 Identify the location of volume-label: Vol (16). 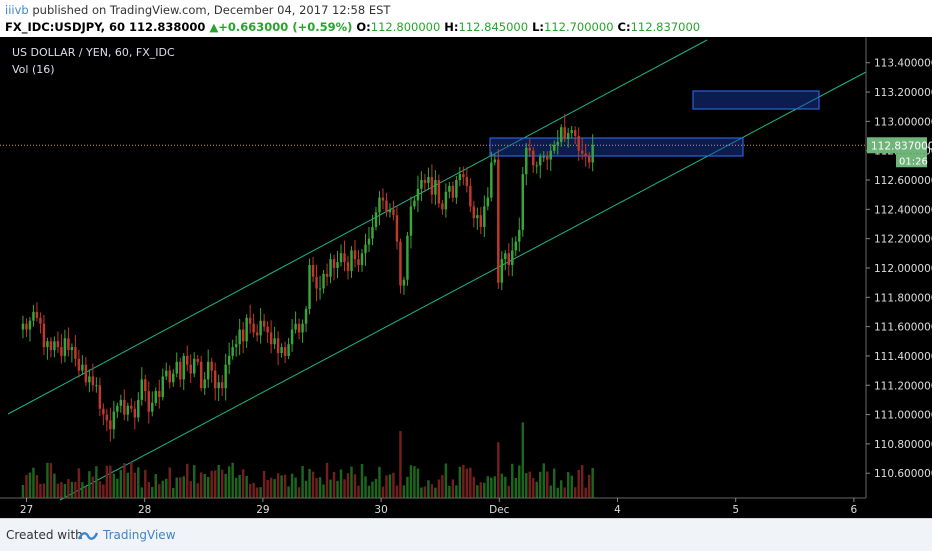
(33, 69).